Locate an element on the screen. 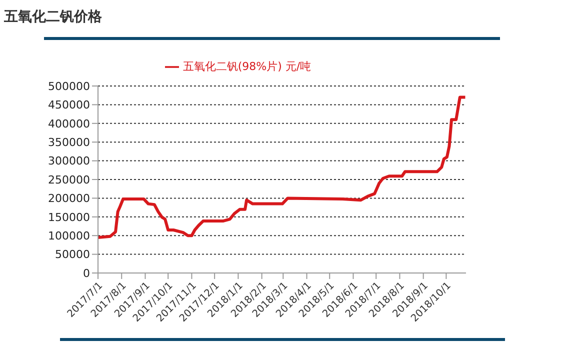 Image resolution: width=565 pixels, height=344 pixels. y-tick-label: 50000 is located at coordinates (72, 255).